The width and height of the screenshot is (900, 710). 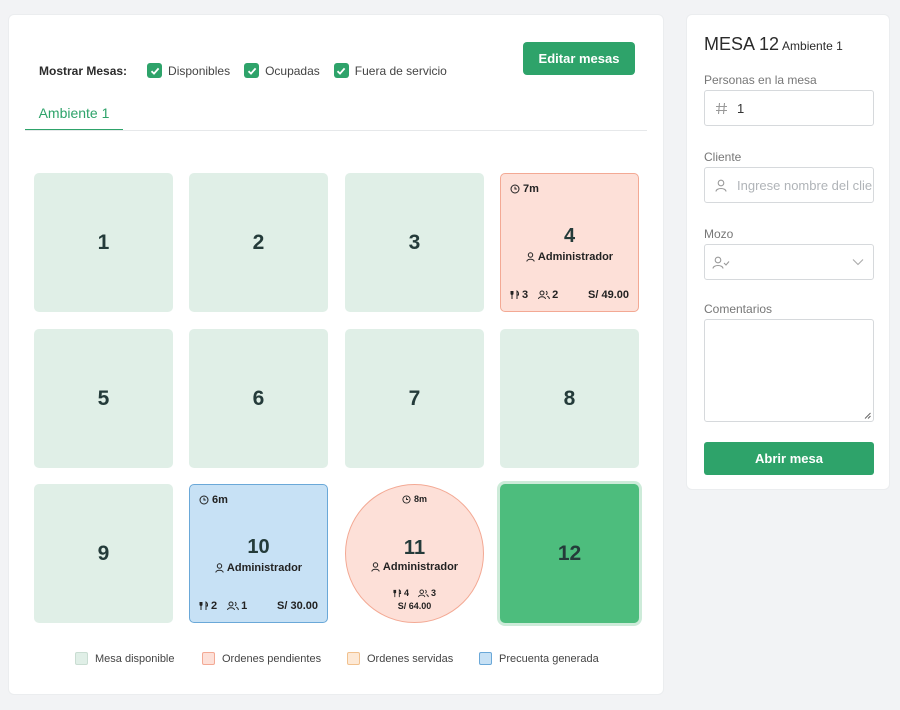 I want to click on panel-room-name: Ambiente 1, so click(x=812, y=46).